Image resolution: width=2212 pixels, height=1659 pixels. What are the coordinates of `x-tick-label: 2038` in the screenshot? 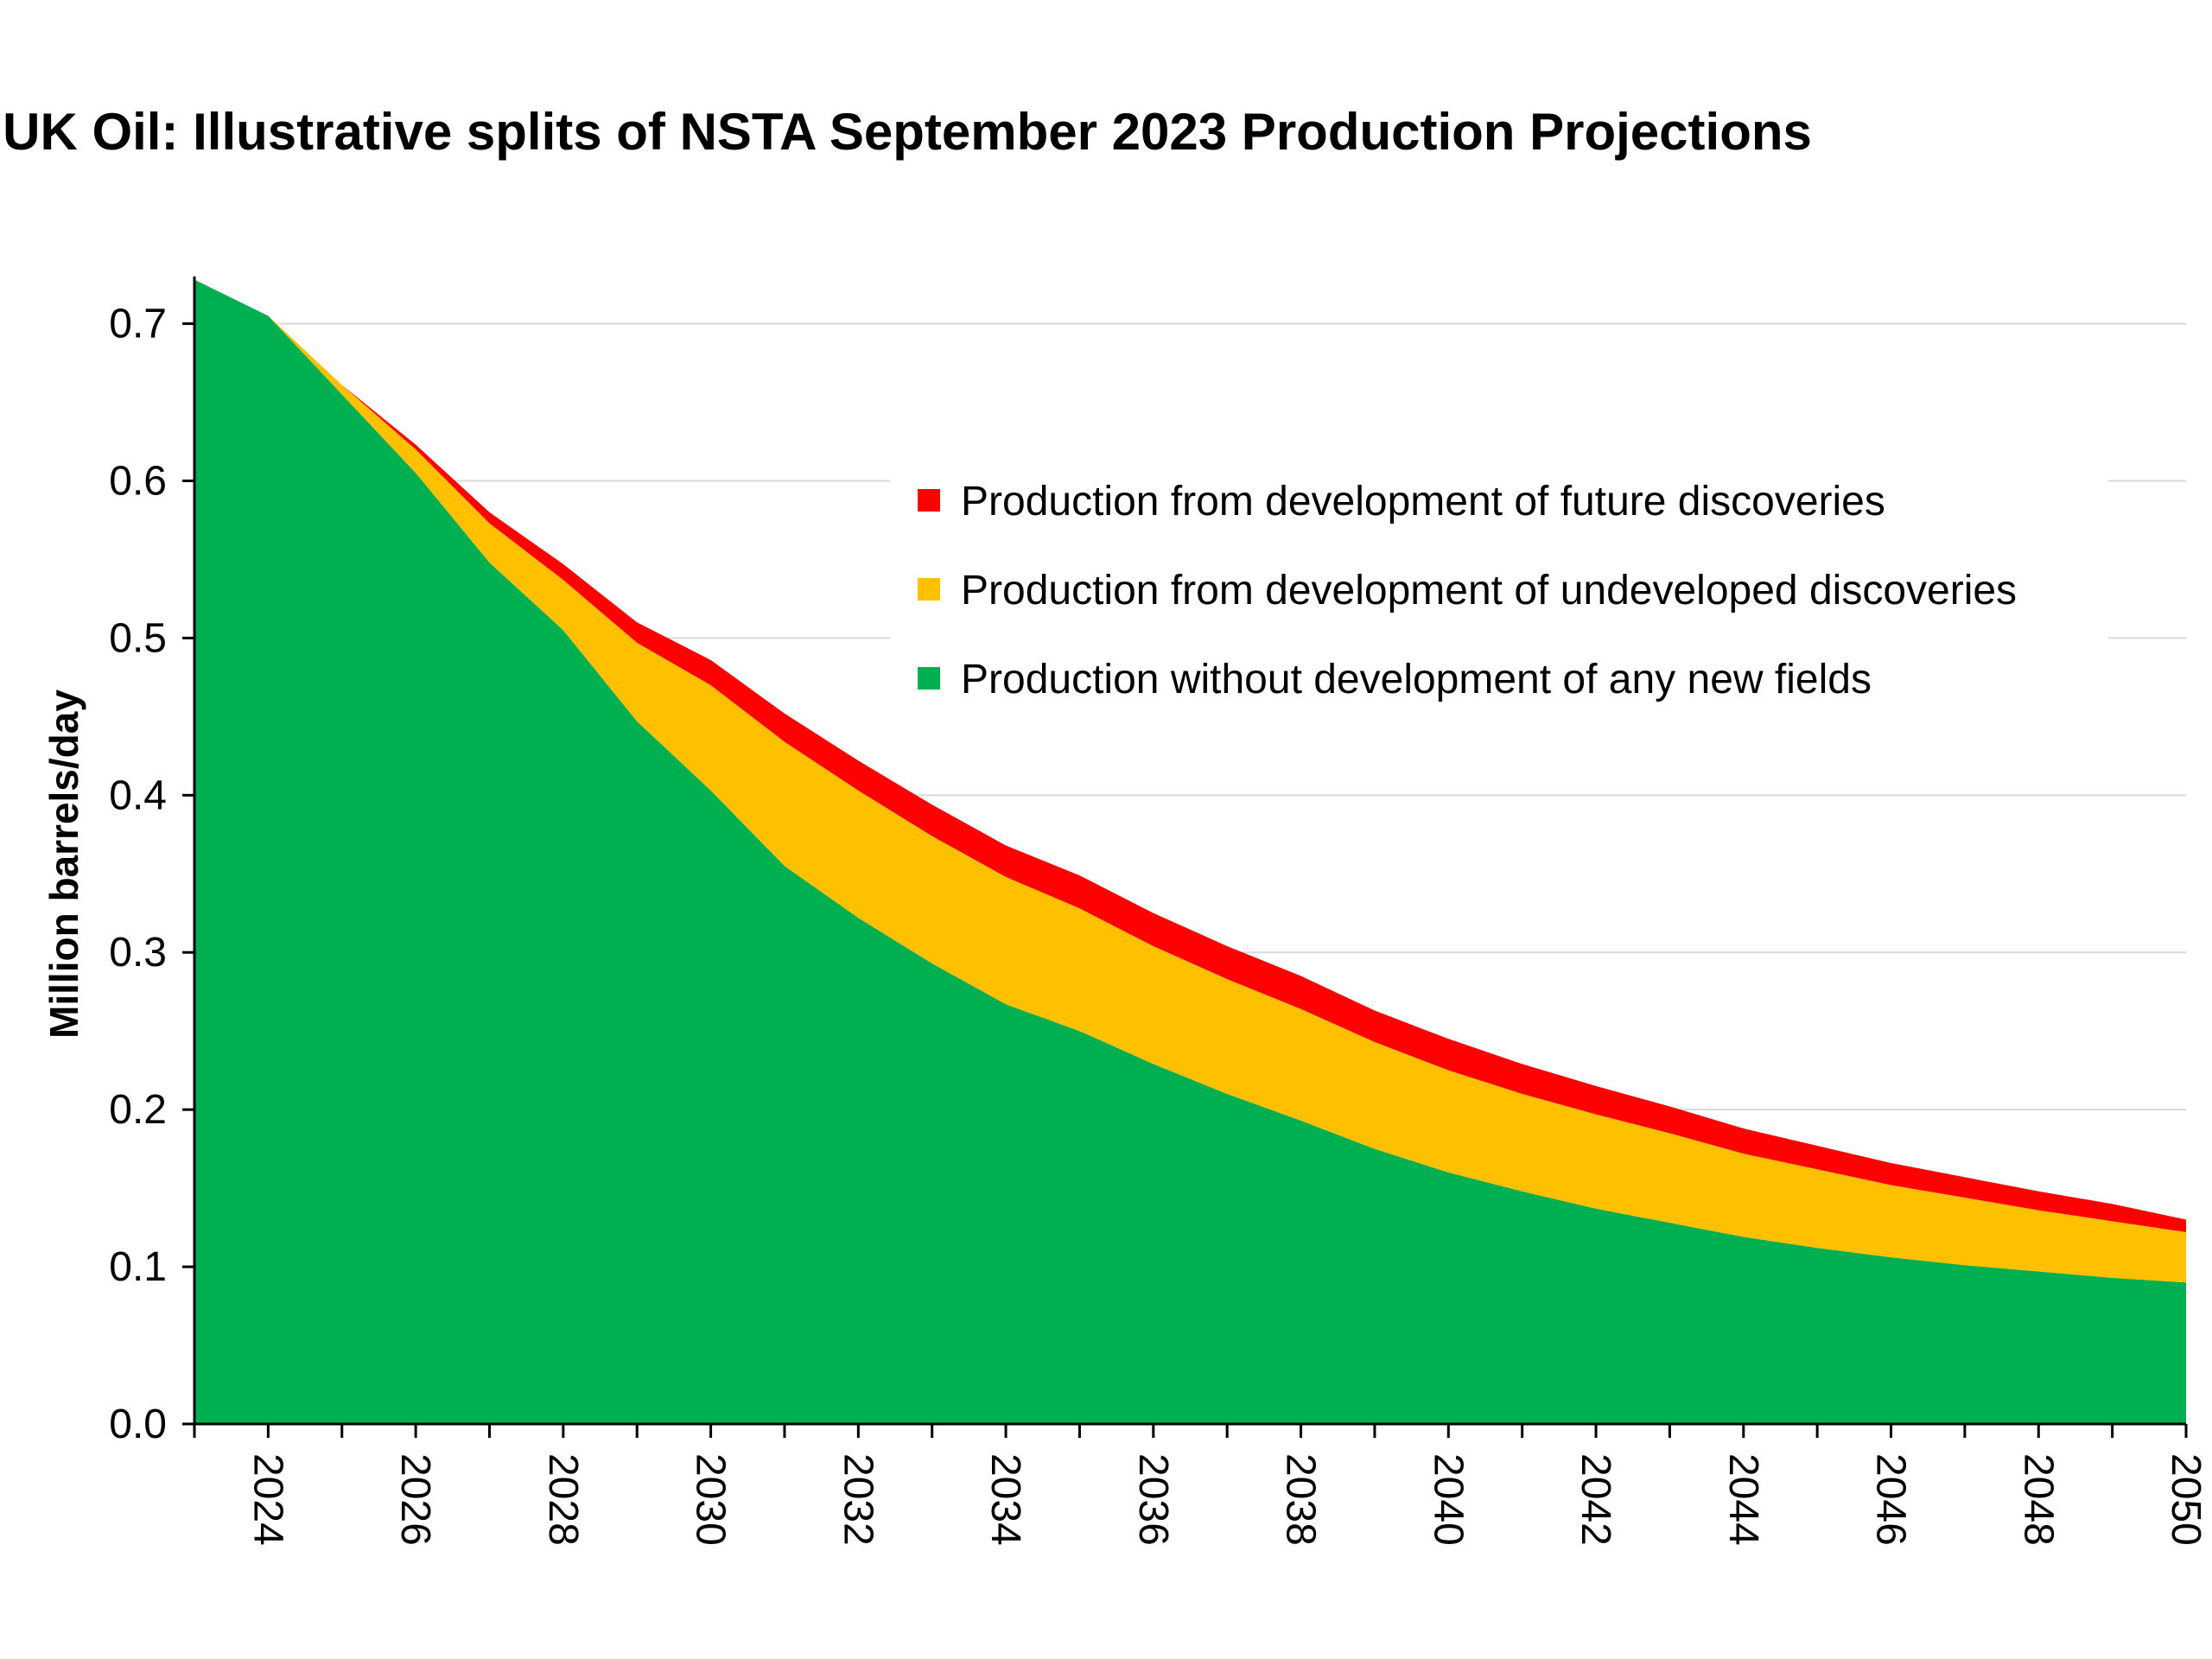 It's located at (1301, 1499).